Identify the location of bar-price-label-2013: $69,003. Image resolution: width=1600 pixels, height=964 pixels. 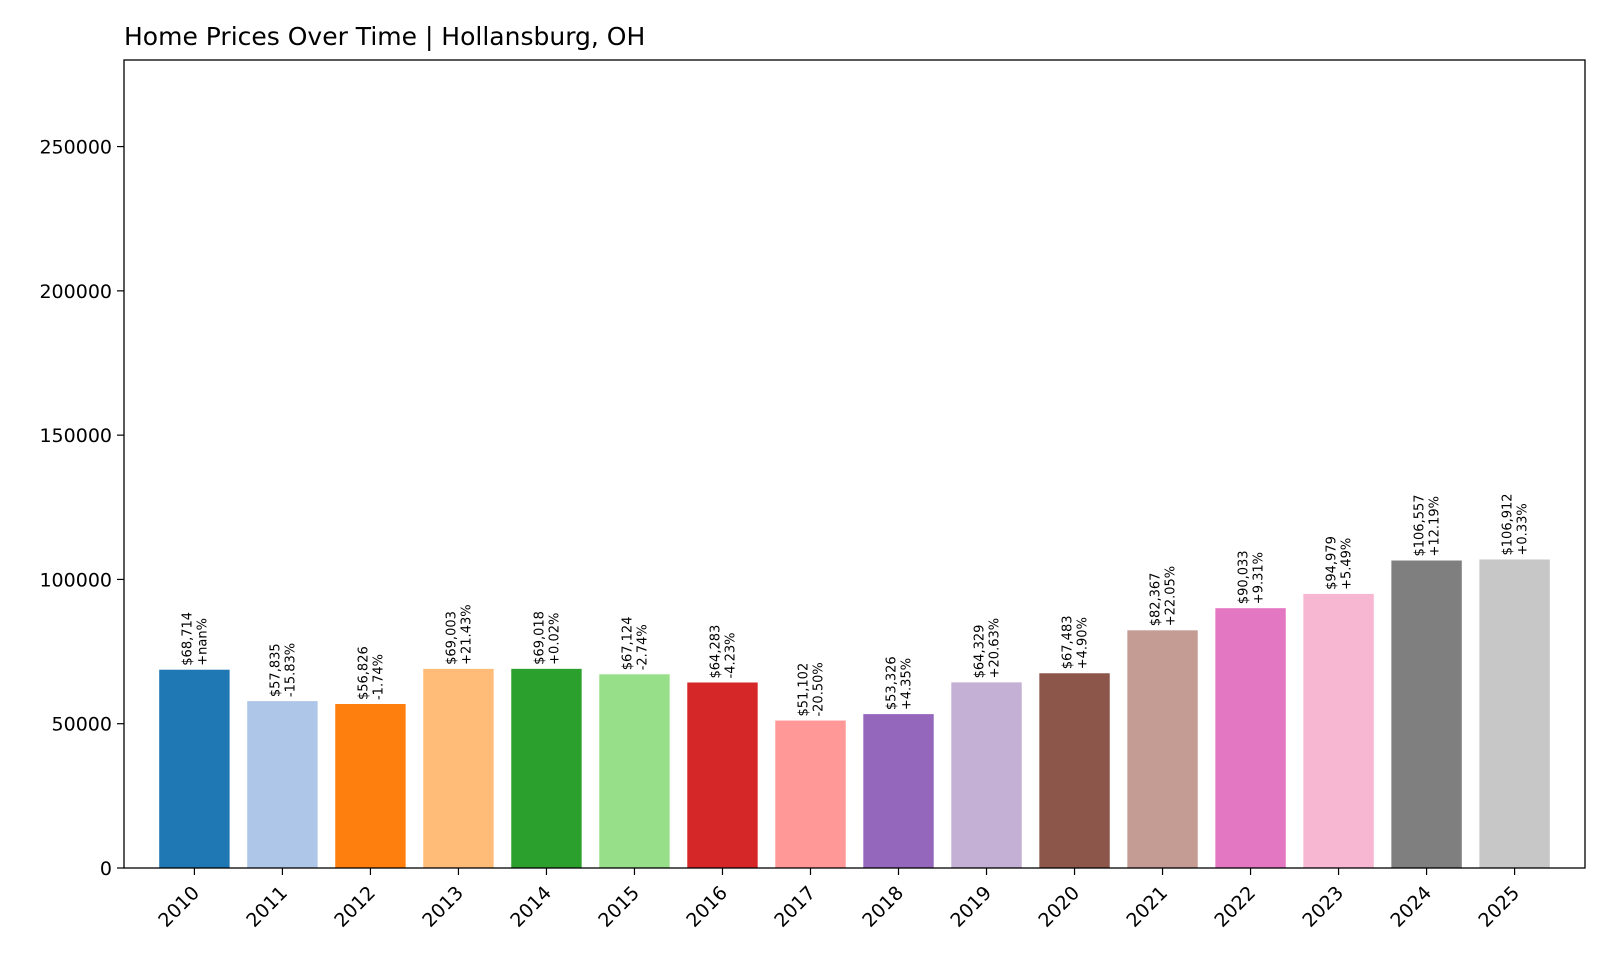
(451, 638).